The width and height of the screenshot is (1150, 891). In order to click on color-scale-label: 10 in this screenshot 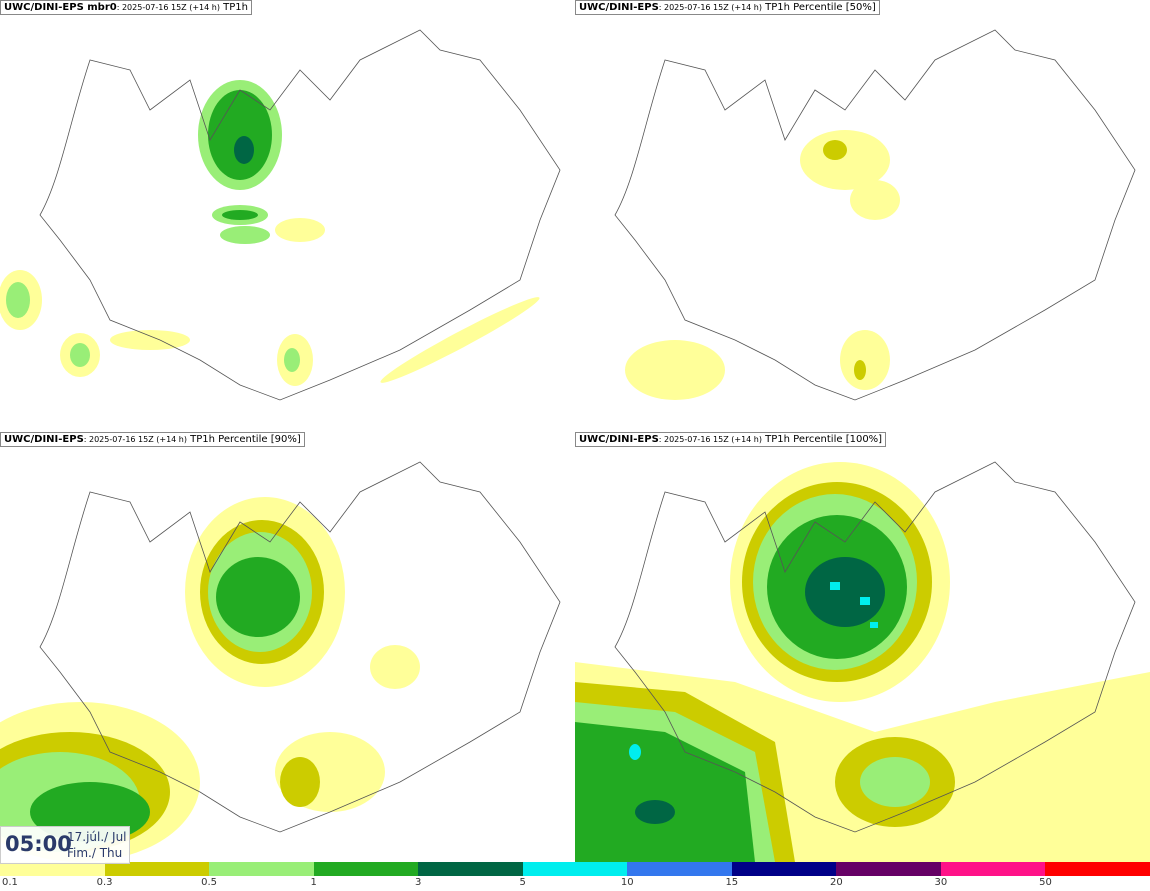, I will do `click(627, 882)`.